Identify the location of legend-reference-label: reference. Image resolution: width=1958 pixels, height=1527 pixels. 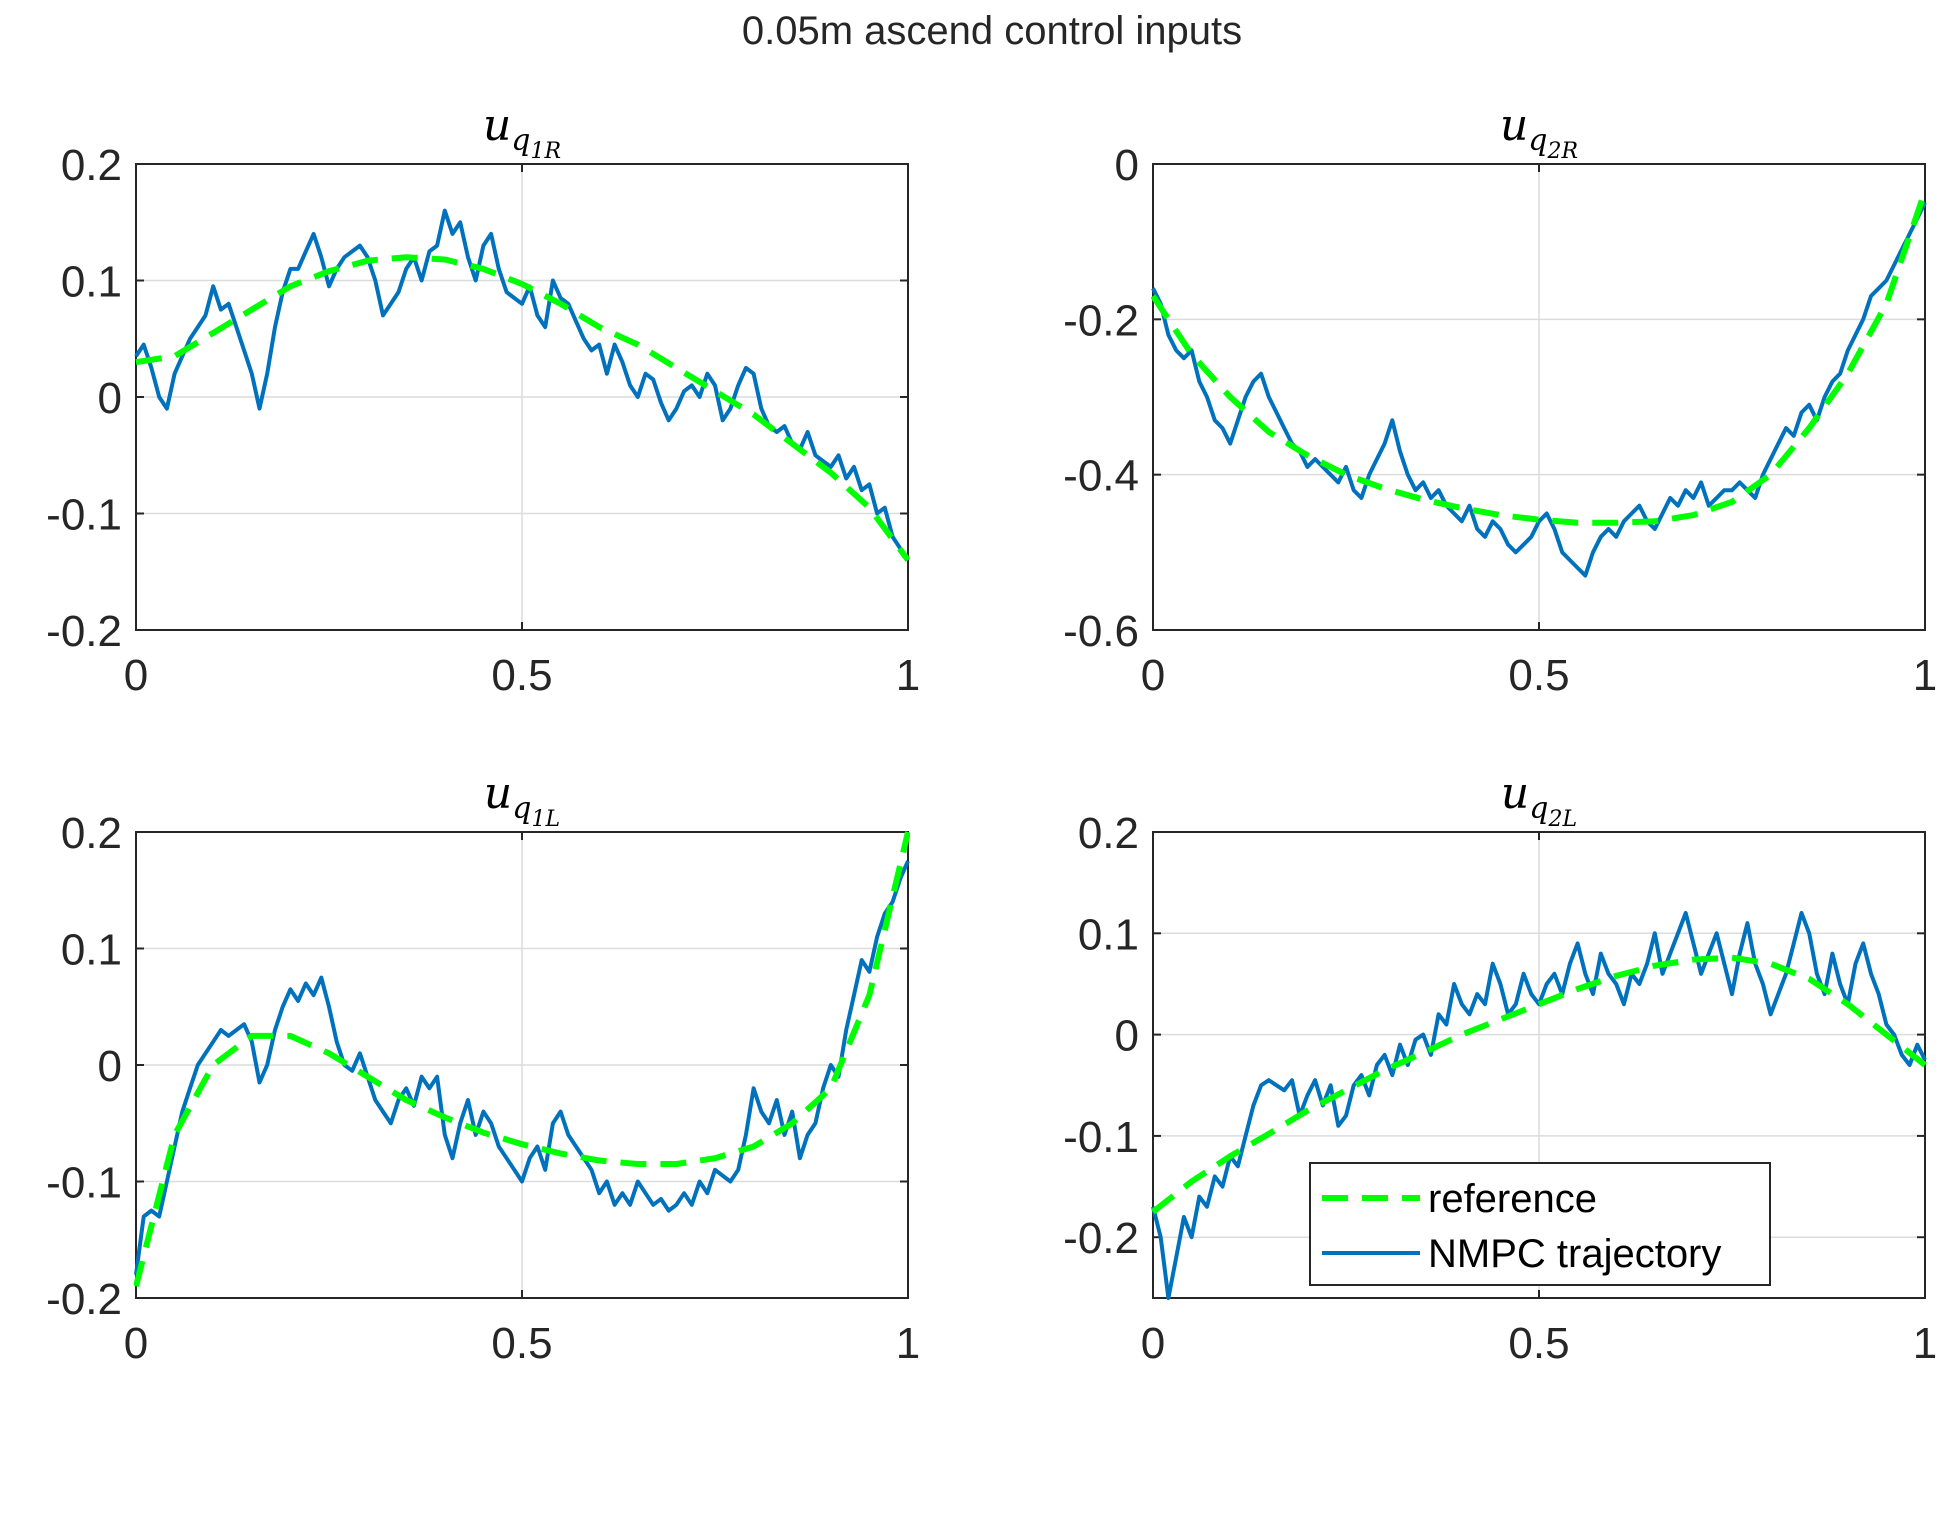
(1512, 1199).